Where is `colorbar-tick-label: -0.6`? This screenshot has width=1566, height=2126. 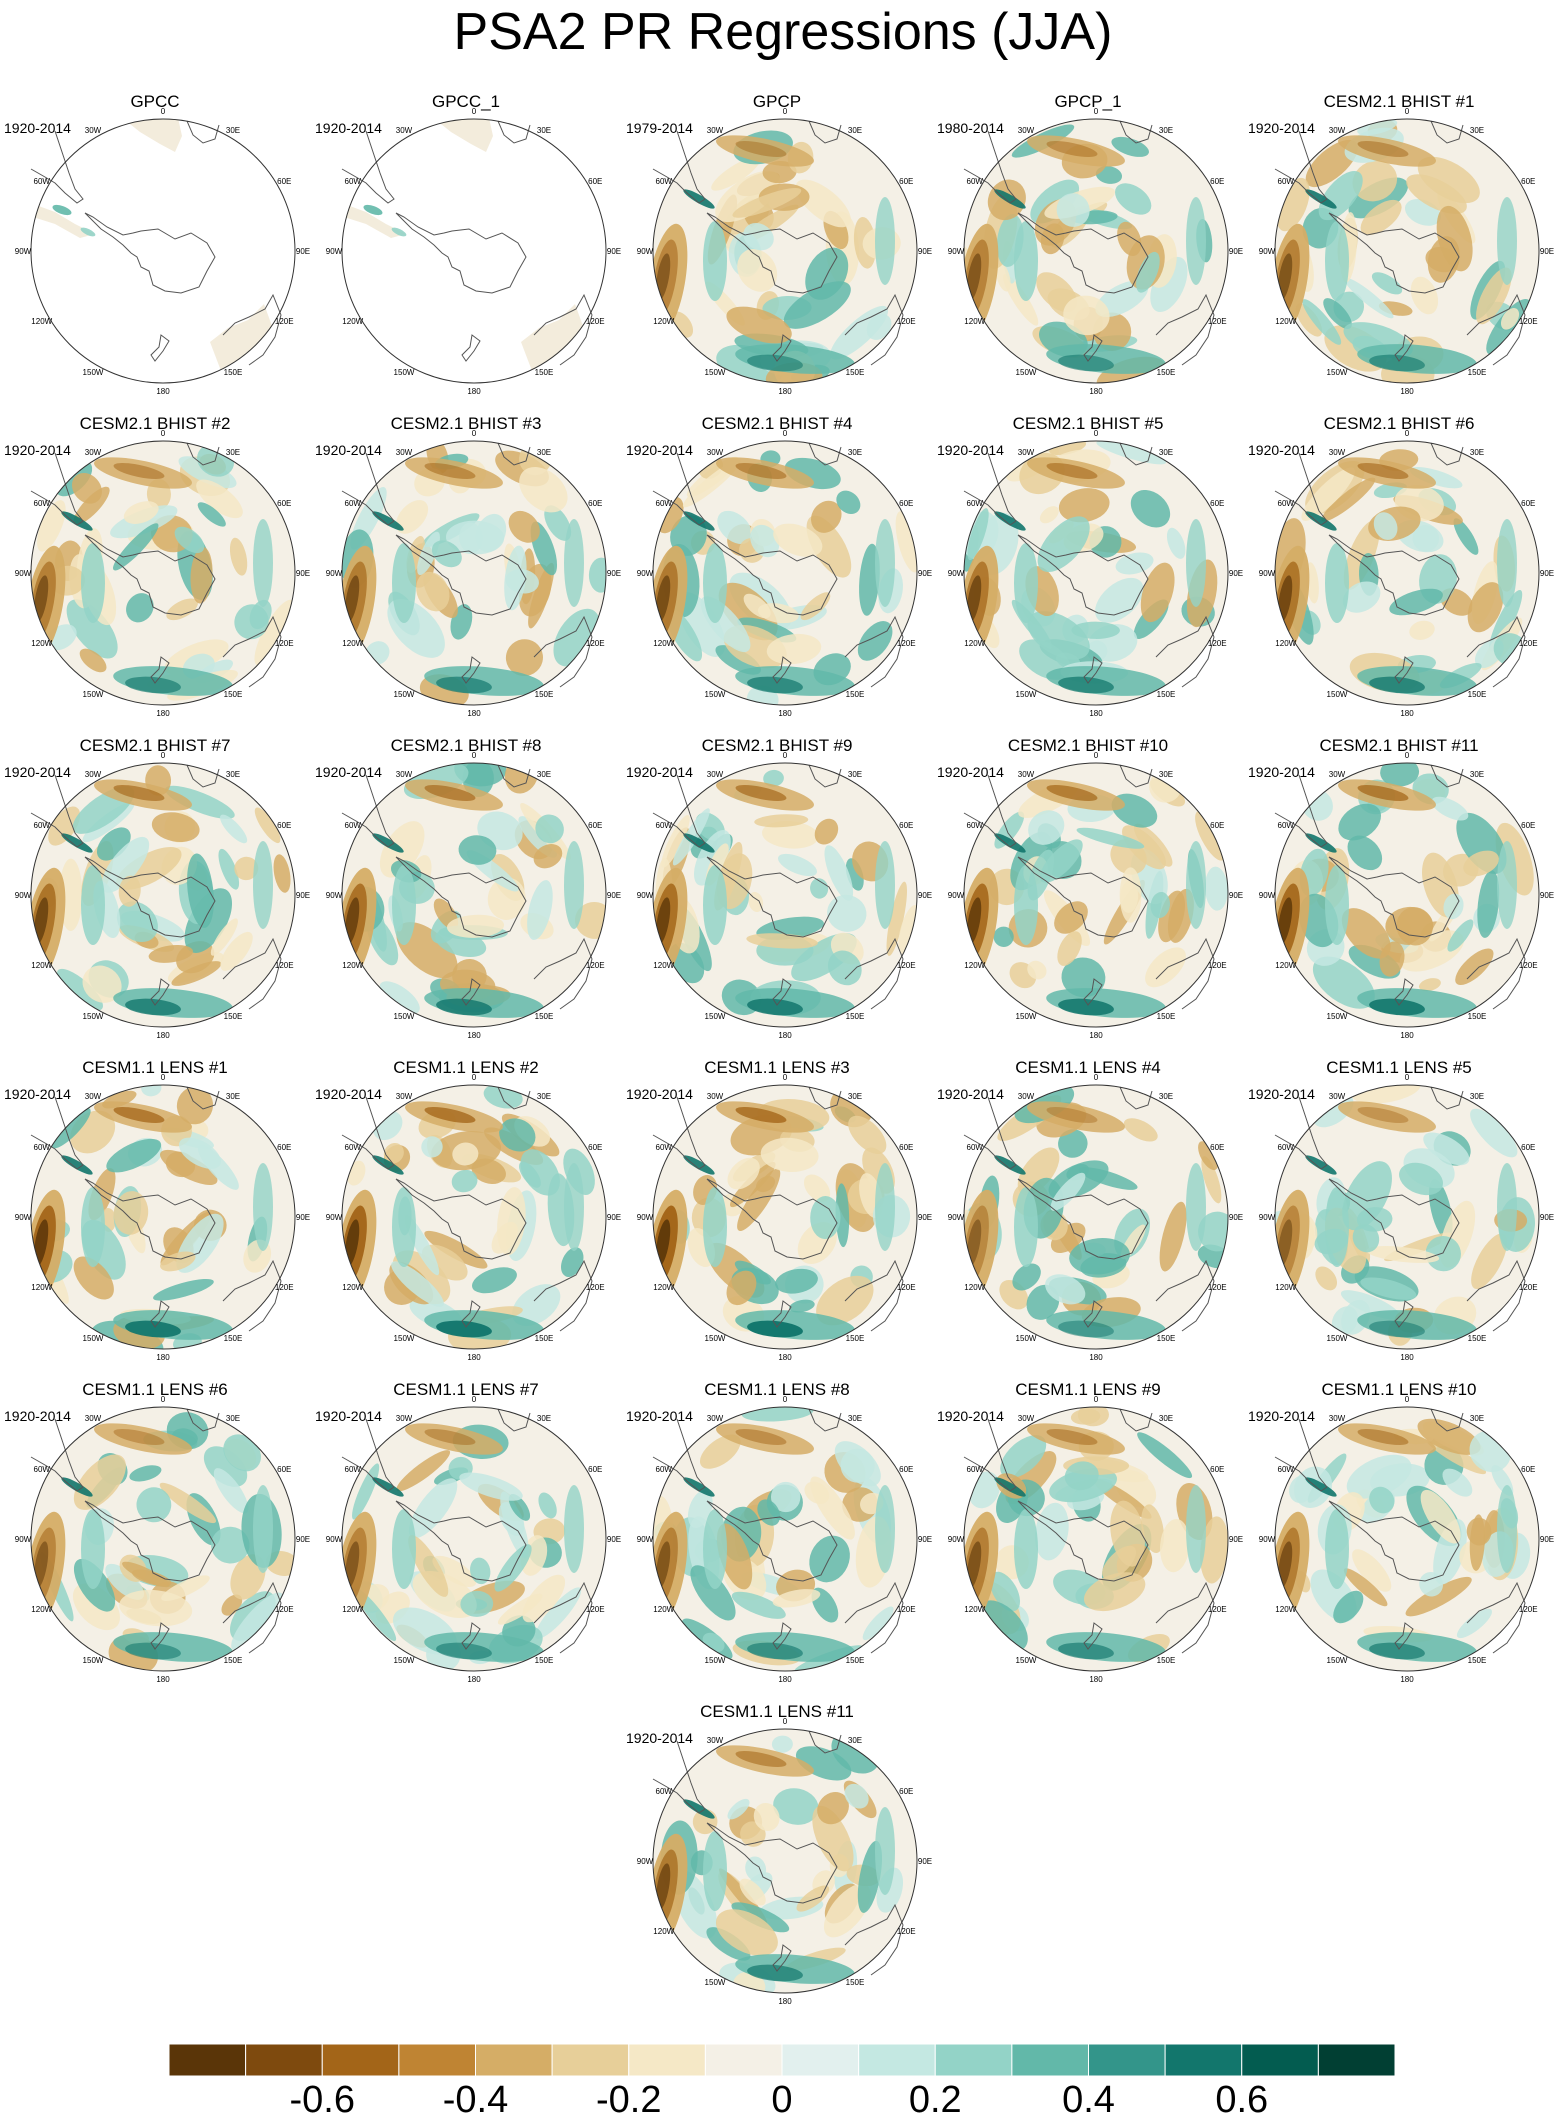
colorbar-tick-label: -0.6 is located at coordinates (322, 2100).